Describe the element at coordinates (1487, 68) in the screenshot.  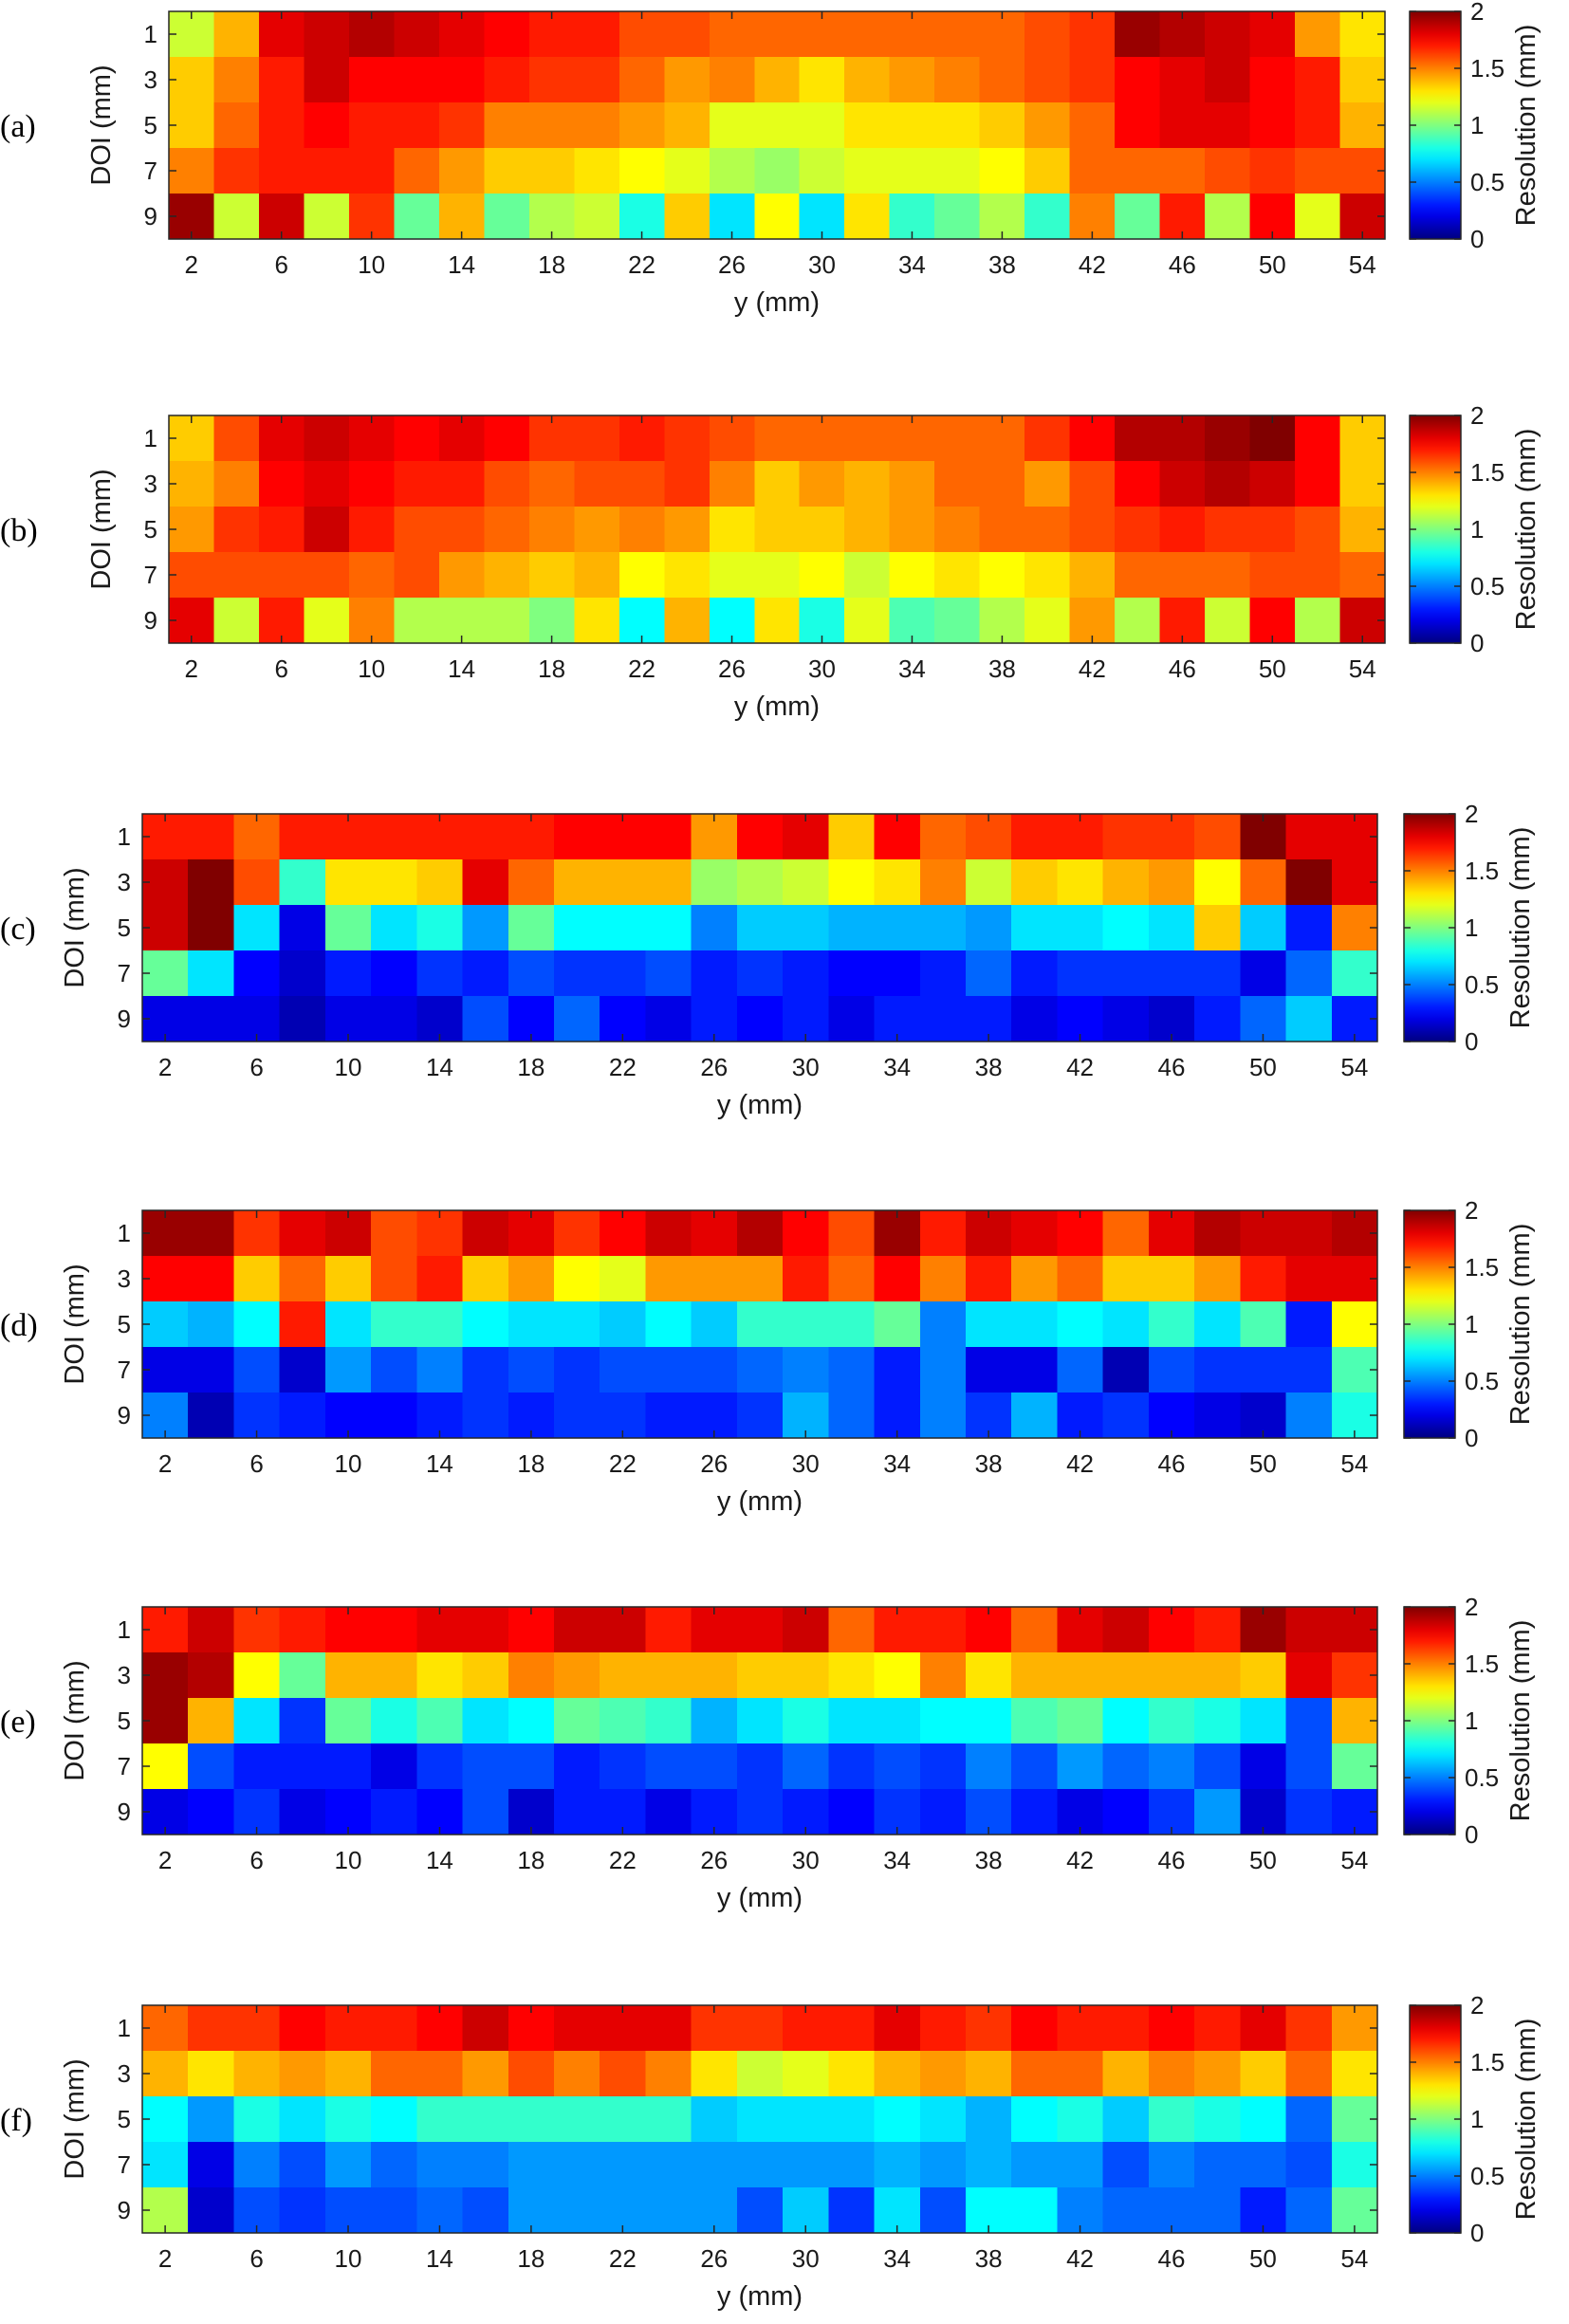
I see `colorbar-tick-label: 1.5` at that location.